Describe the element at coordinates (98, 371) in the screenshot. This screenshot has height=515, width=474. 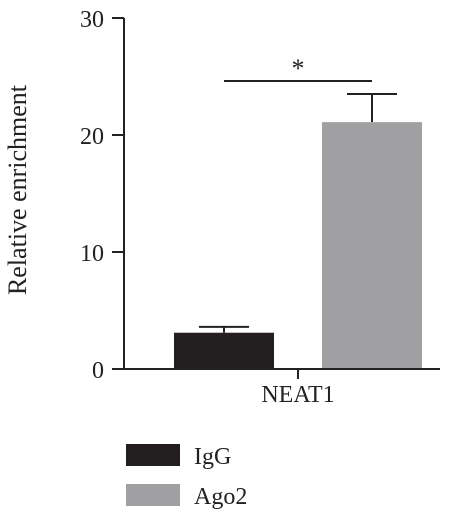
I see `y-tick-label: 0` at that location.